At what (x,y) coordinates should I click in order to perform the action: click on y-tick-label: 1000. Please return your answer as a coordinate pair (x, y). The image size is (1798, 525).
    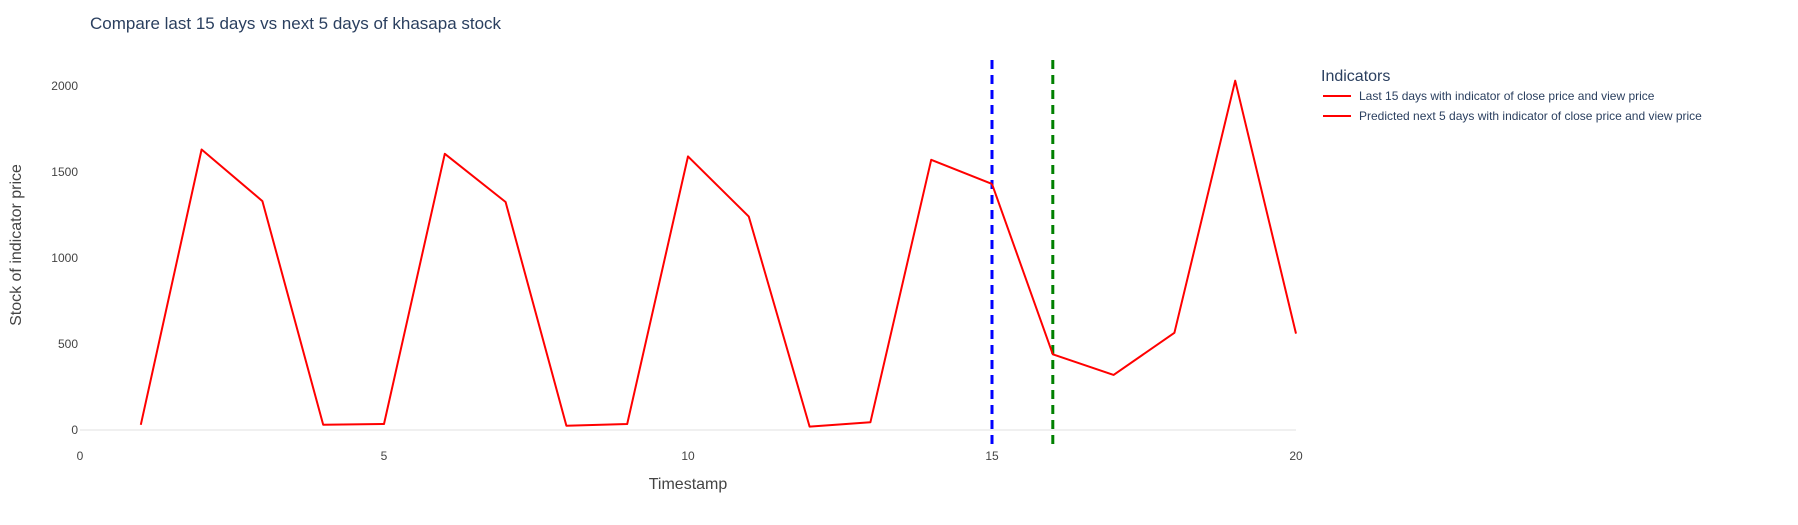
    Looking at the image, I should click on (64, 258).